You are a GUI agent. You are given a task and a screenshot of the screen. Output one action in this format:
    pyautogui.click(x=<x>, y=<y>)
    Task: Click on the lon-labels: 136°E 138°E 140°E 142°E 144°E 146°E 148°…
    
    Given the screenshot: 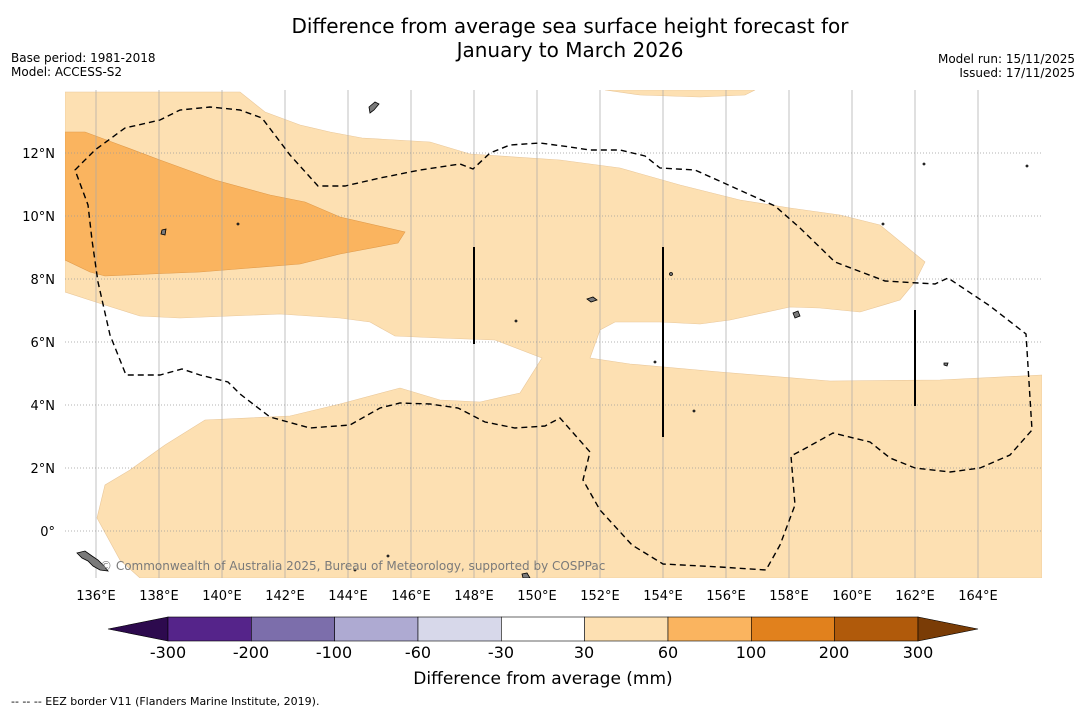 What is the action you would take?
    pyautogui.click(x=537, y=596)
    